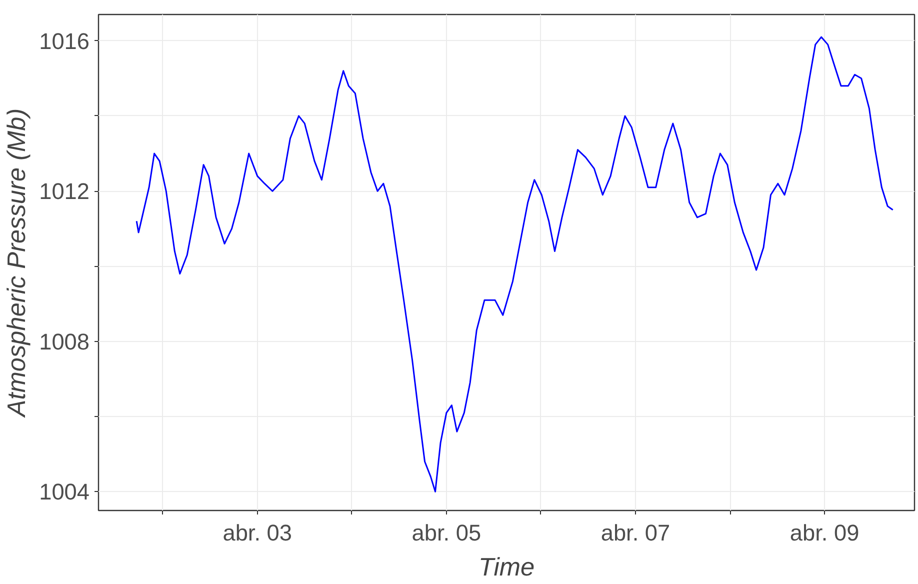 Image resolution: width=918 pixels, height=584 pixels. I want to click on x-axis-title: Time, so click(506, 568).